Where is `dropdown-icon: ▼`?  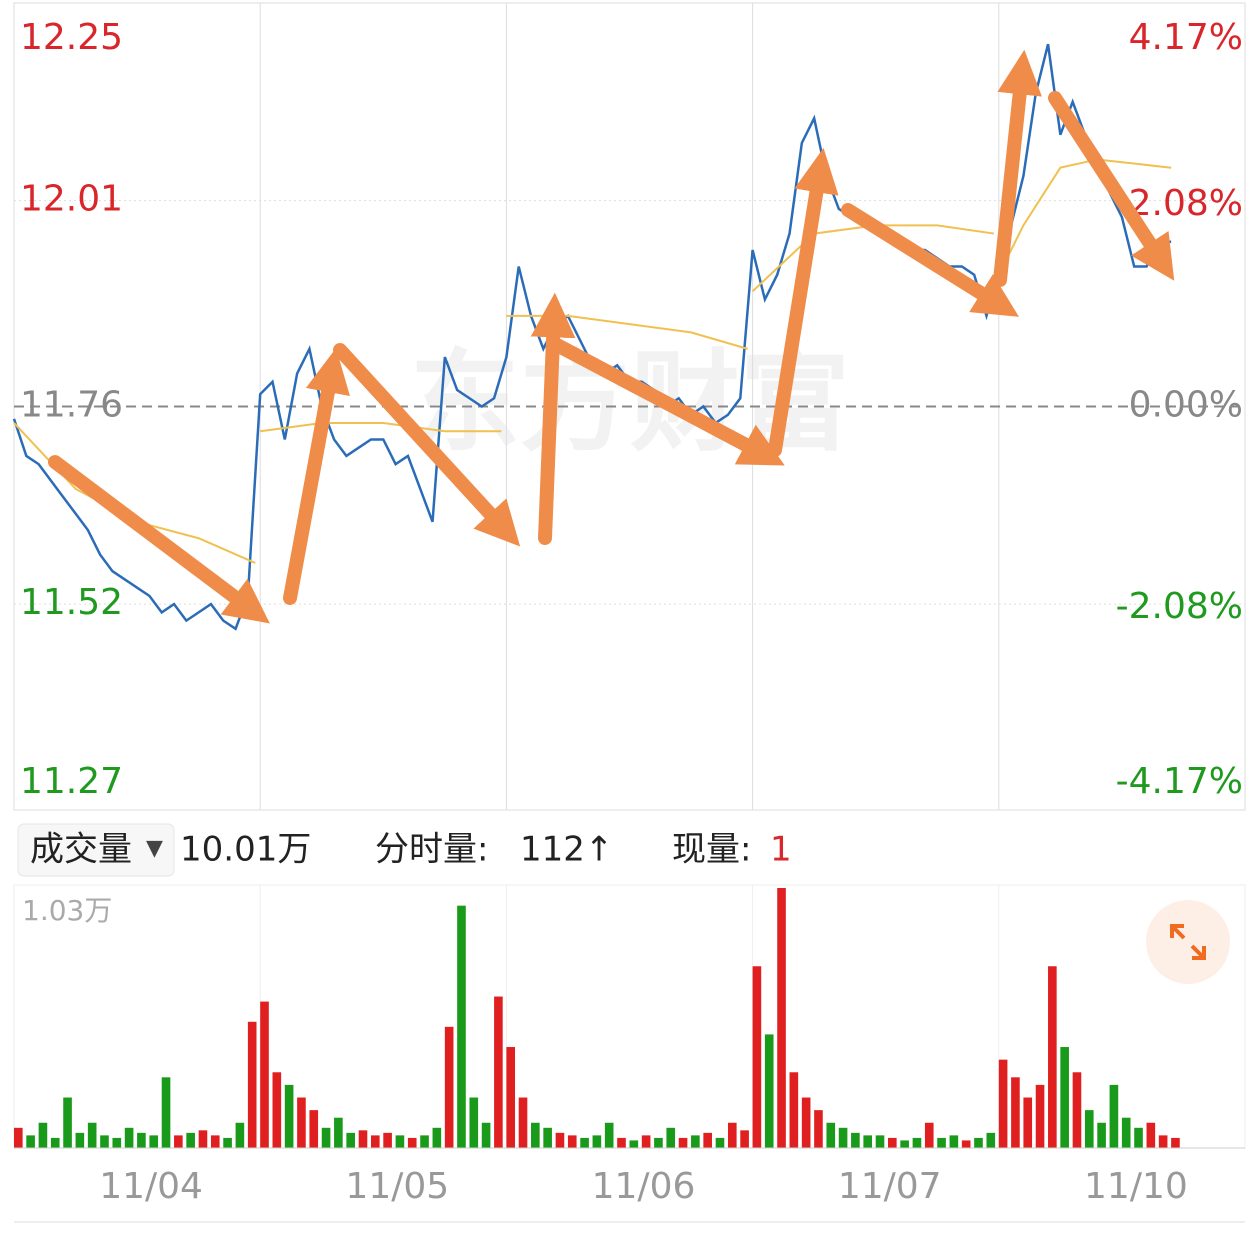
dropdown-icon: ▼ is located at coordinates (154, 848).